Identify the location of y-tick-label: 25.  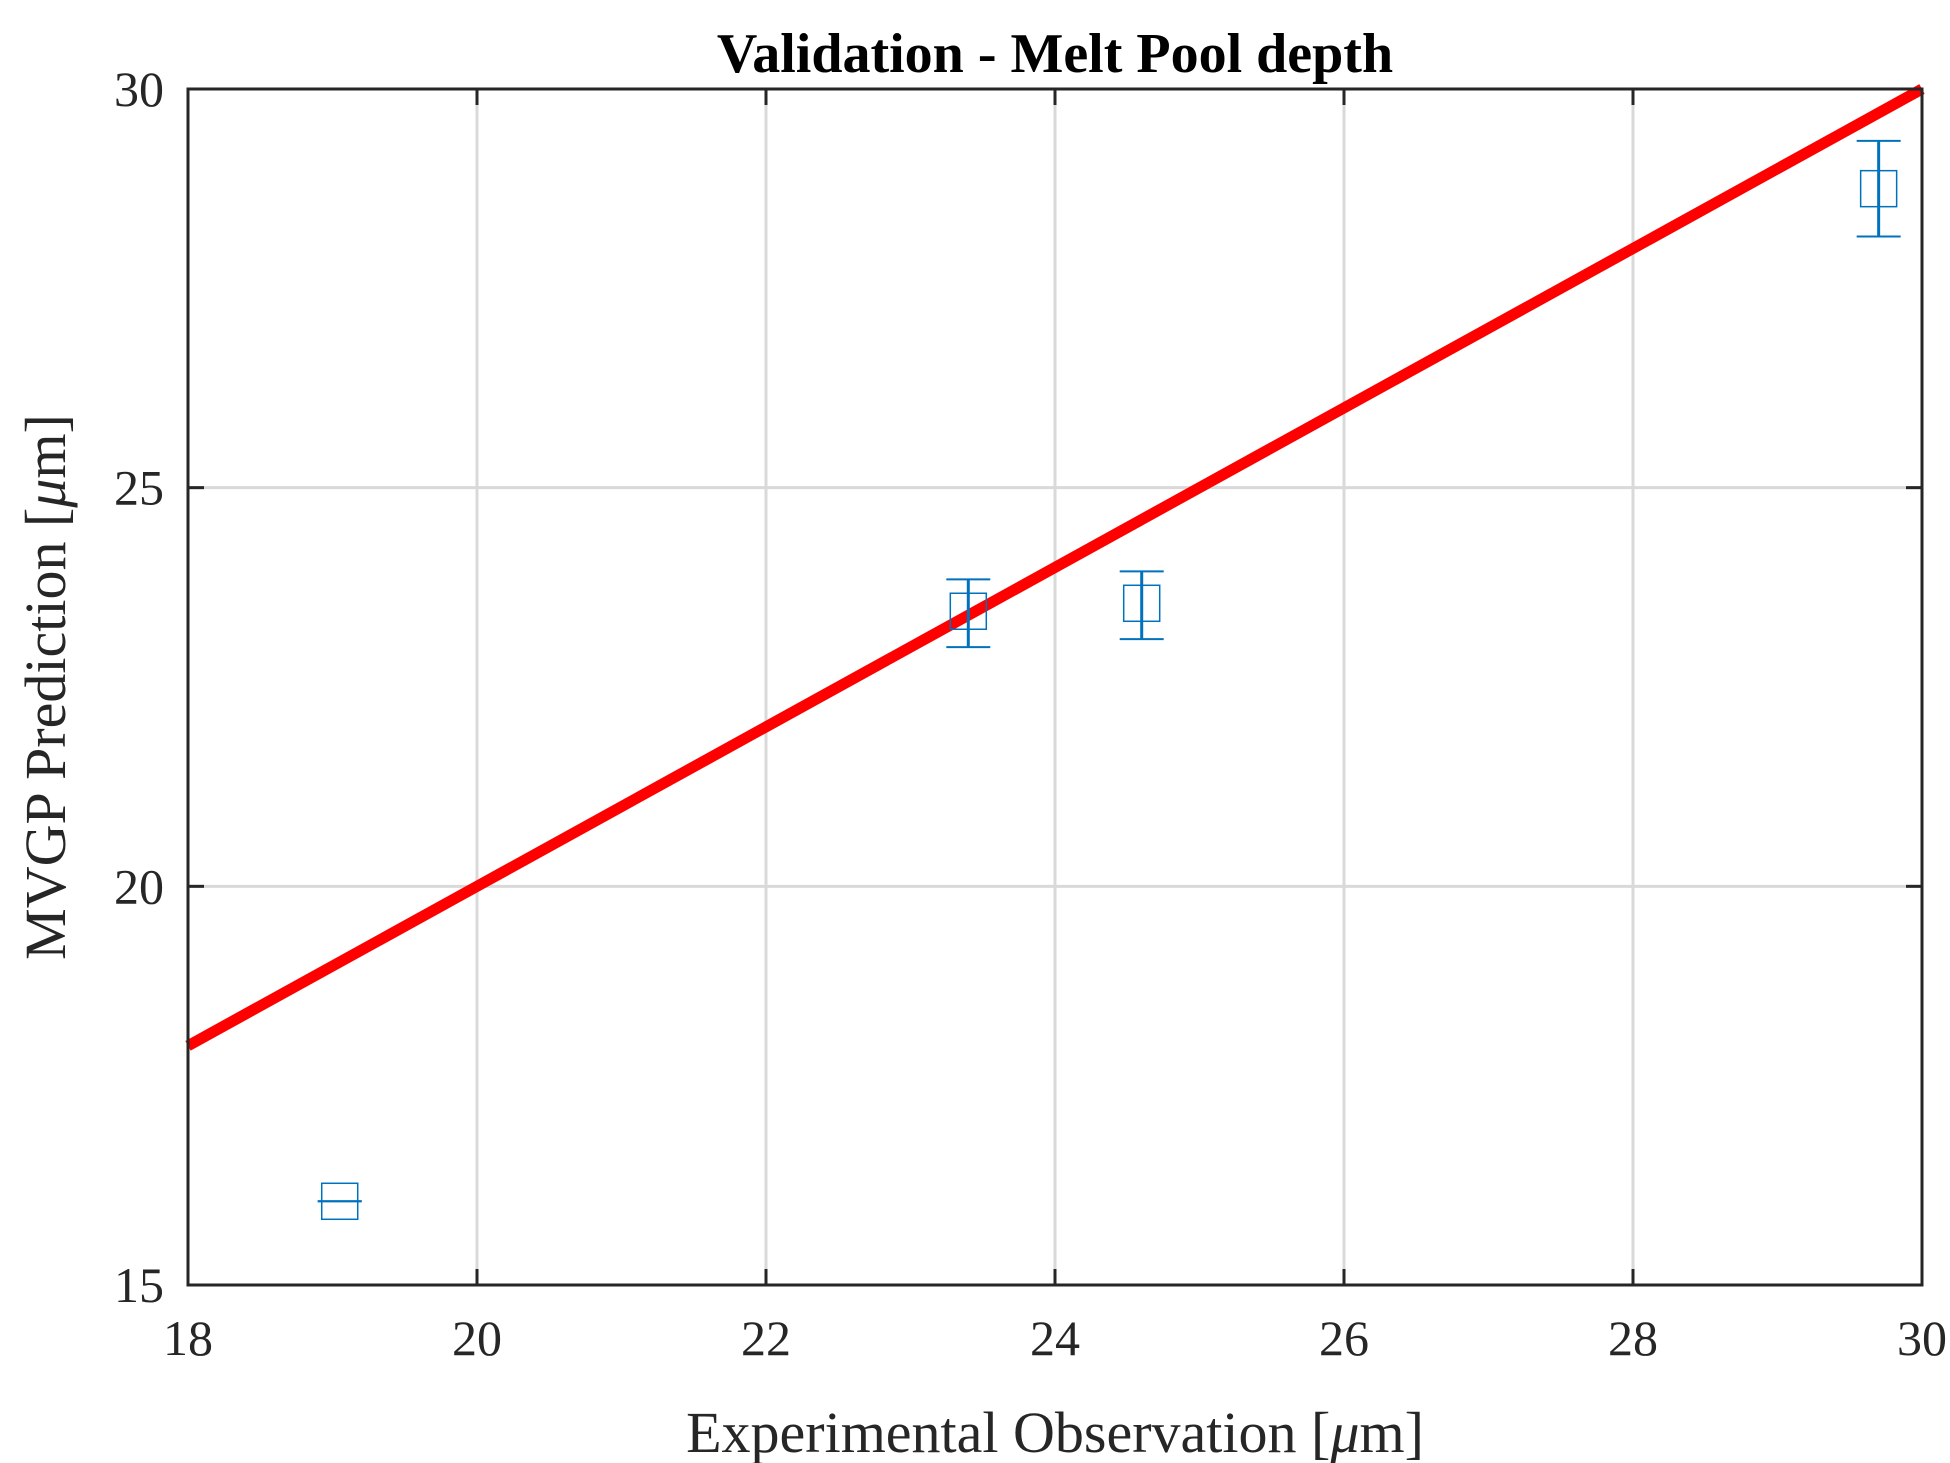
(139, 488).